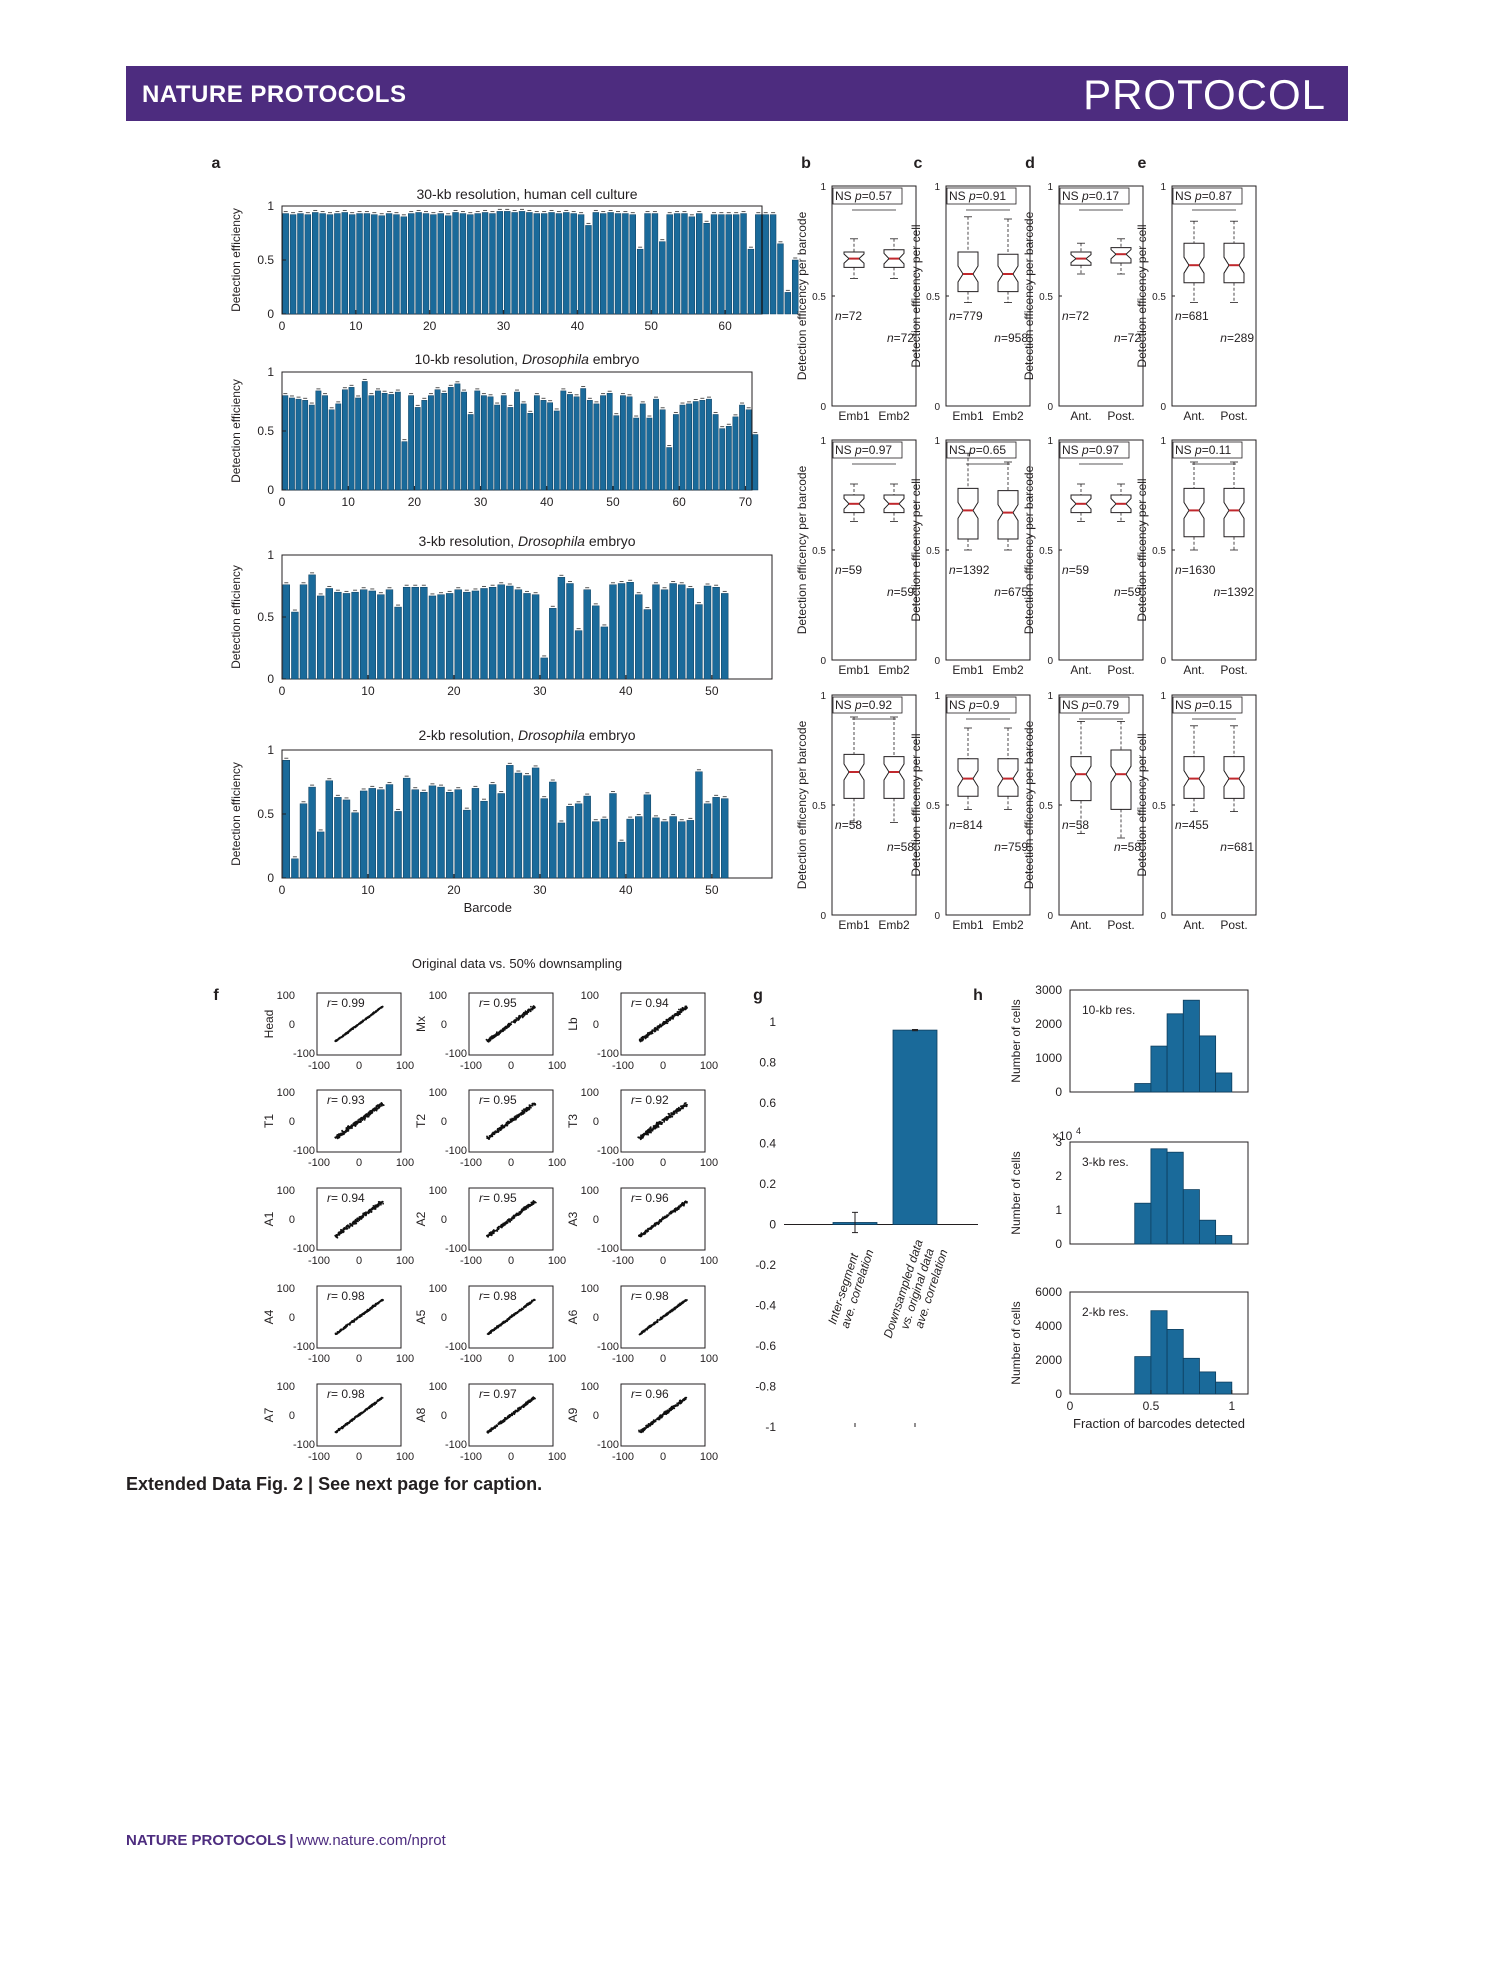  What do you see at coordinates (608, 1054) in the screenshot?
I see `y-tick-label: -100` at bounding box center [608, 1054].